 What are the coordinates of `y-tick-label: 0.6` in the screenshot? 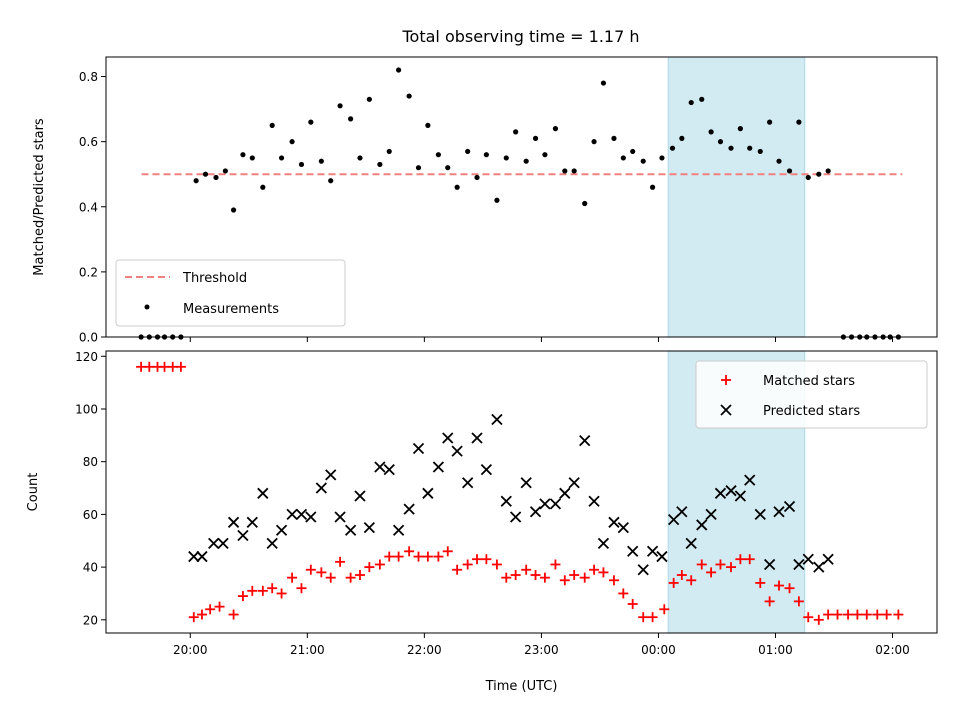 It's located at (88, 142).